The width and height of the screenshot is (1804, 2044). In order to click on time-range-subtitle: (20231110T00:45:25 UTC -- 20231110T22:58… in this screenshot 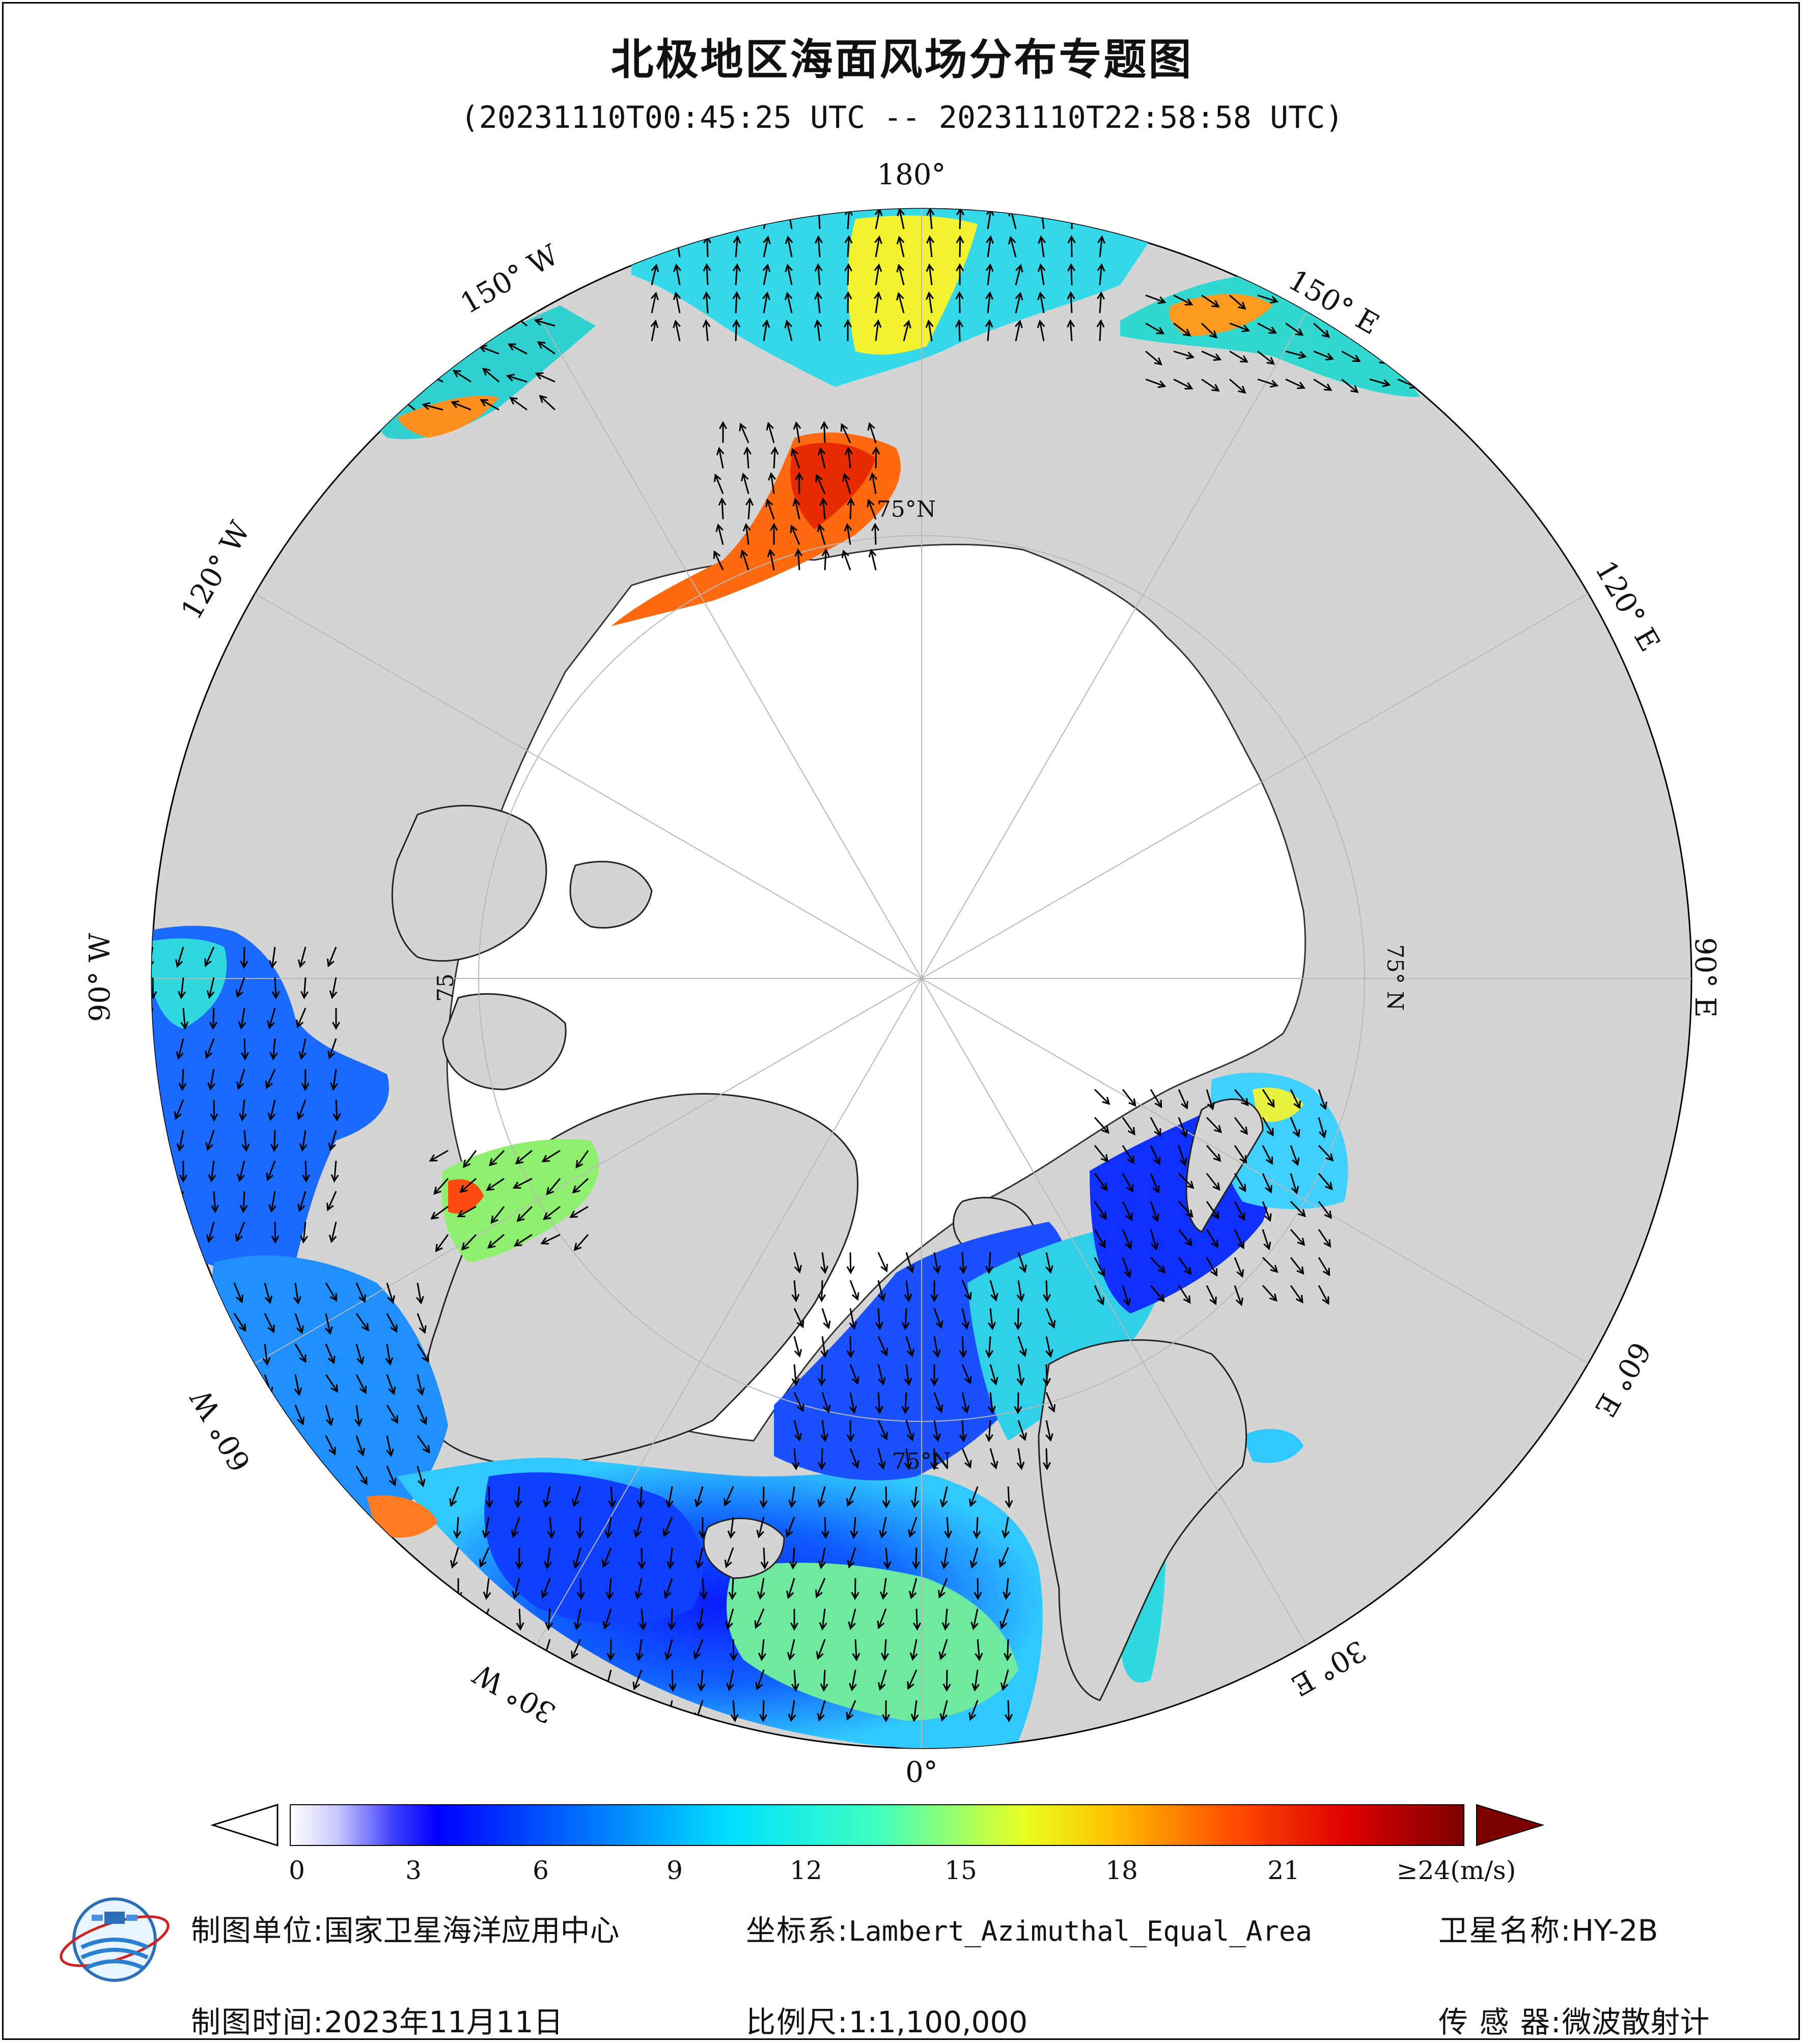, I will do `click(902, 117)`.